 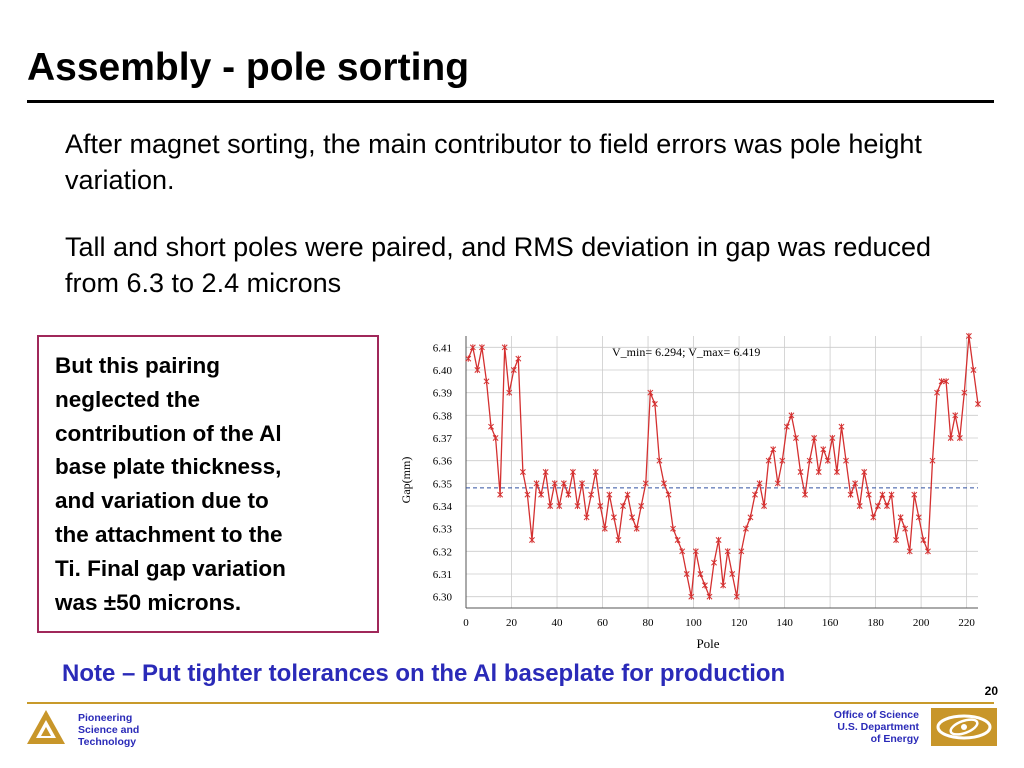 What do you see at coordinates (991, 691) in the screenshot?
I see `page-number: 20` at bounding box center [991, 691].